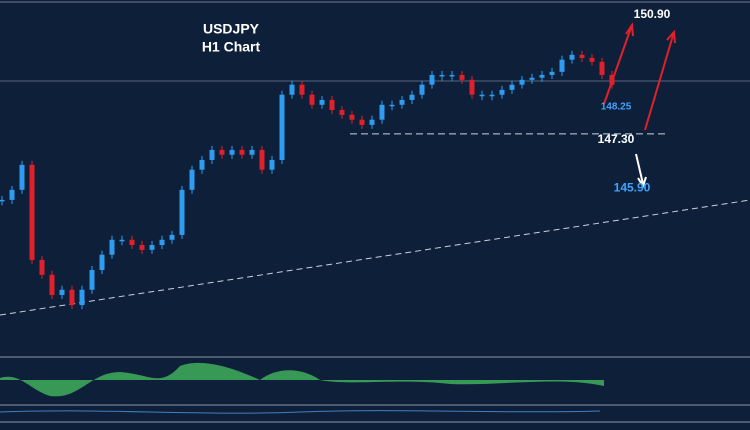 Image resolution: width=750 pixels, height=430 pixels. I want to click on lower-indicator, so click(300, 412).